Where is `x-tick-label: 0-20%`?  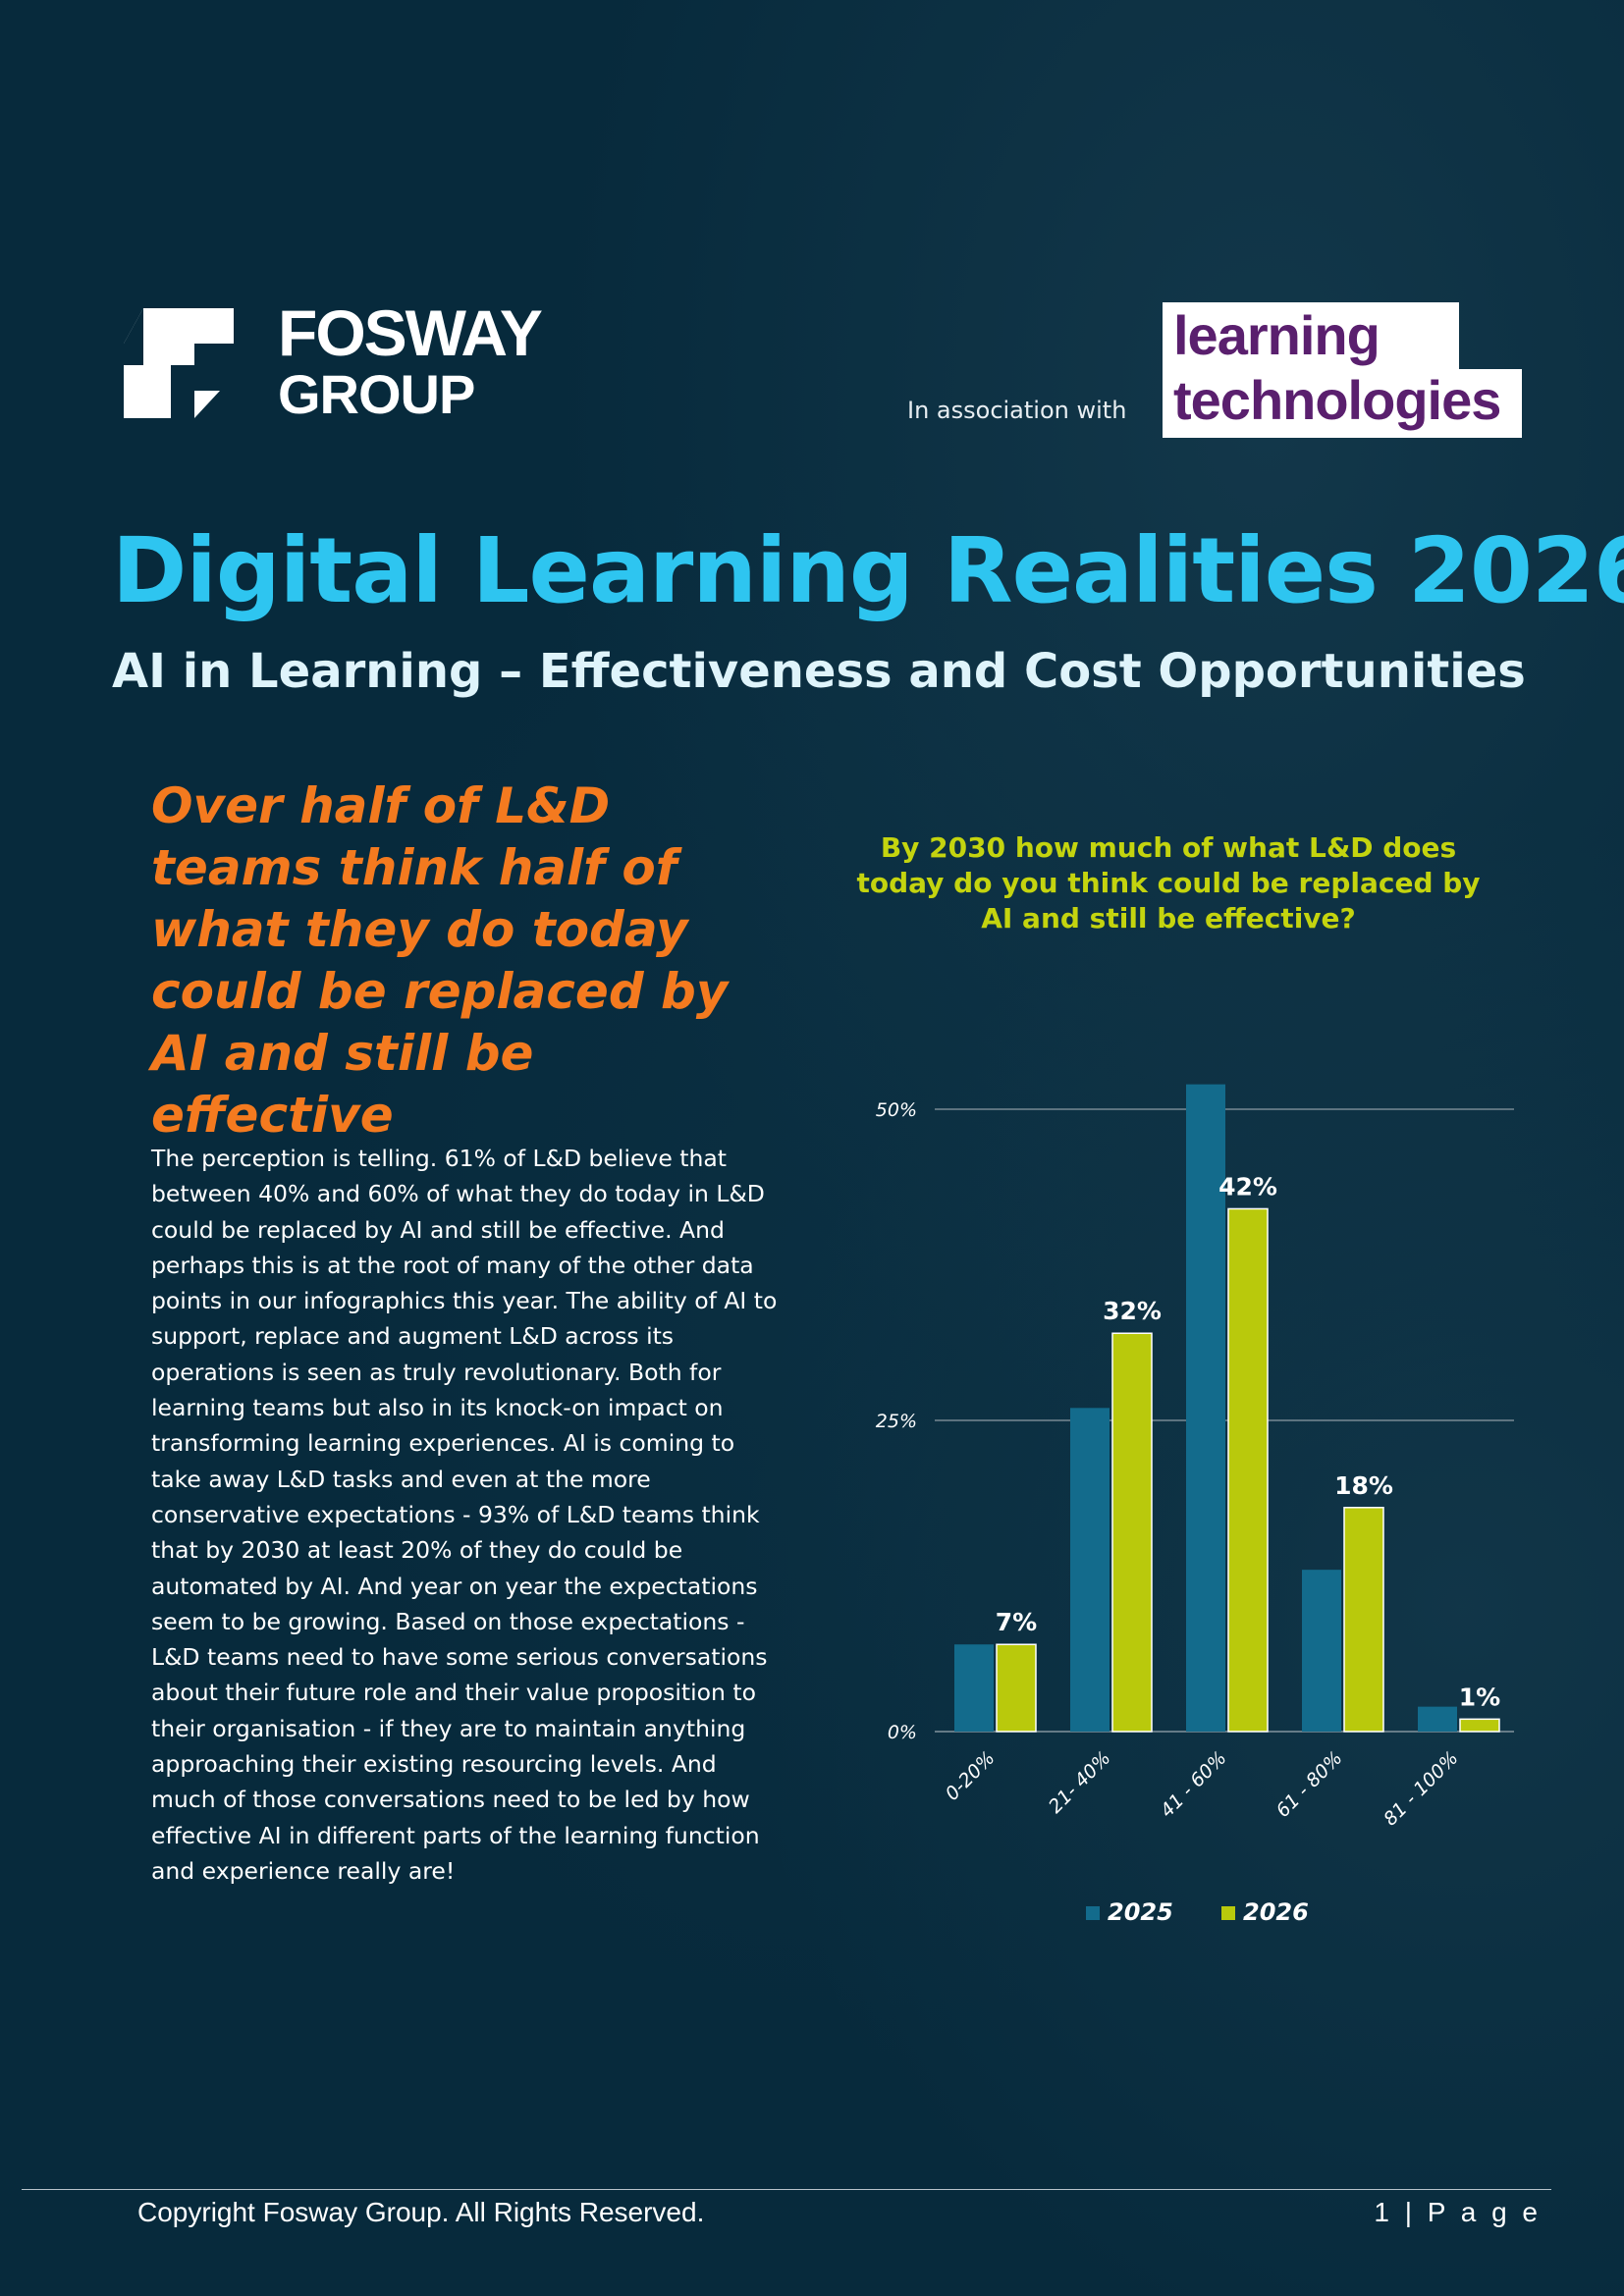
x-tick-label: 0-20% is located at coordinates (971, 1776).